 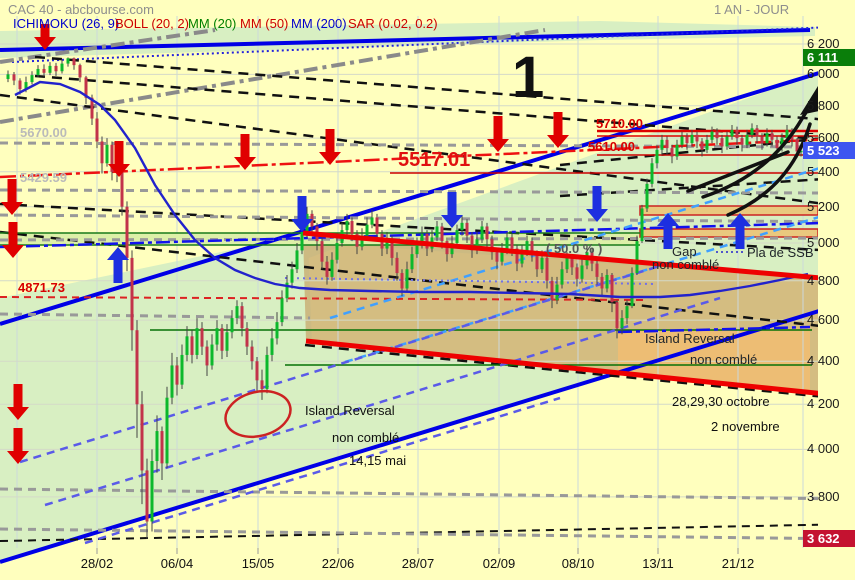 What do you see at coordinates (302, 214) in the screenshot?
I see `blue-down-arrow` at bounding box center [302, 214].